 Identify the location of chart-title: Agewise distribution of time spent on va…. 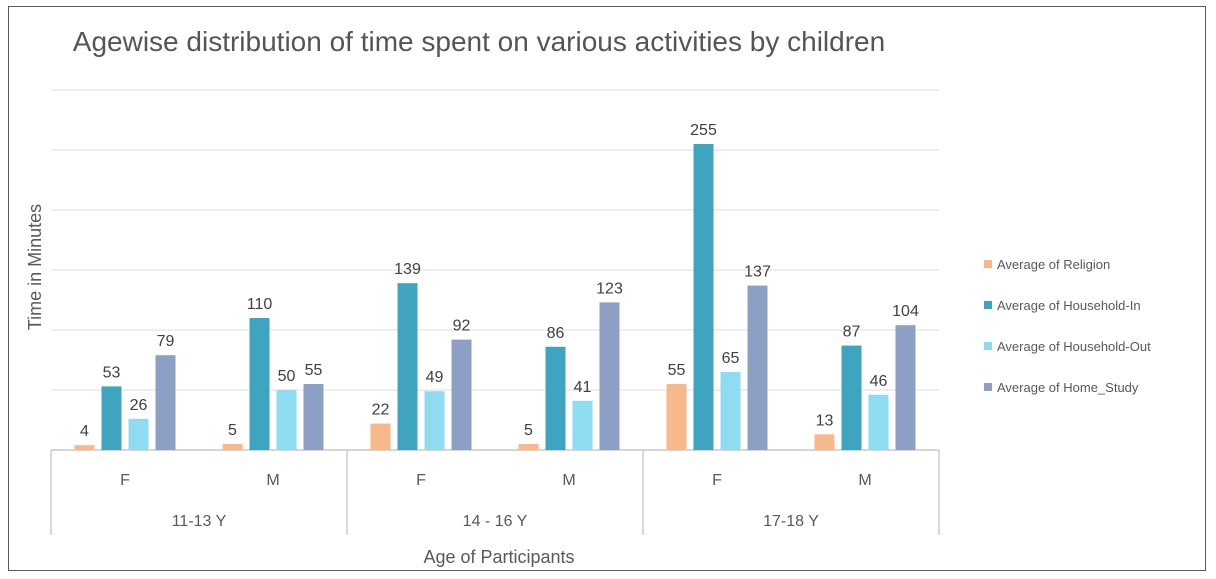
(479, 41).